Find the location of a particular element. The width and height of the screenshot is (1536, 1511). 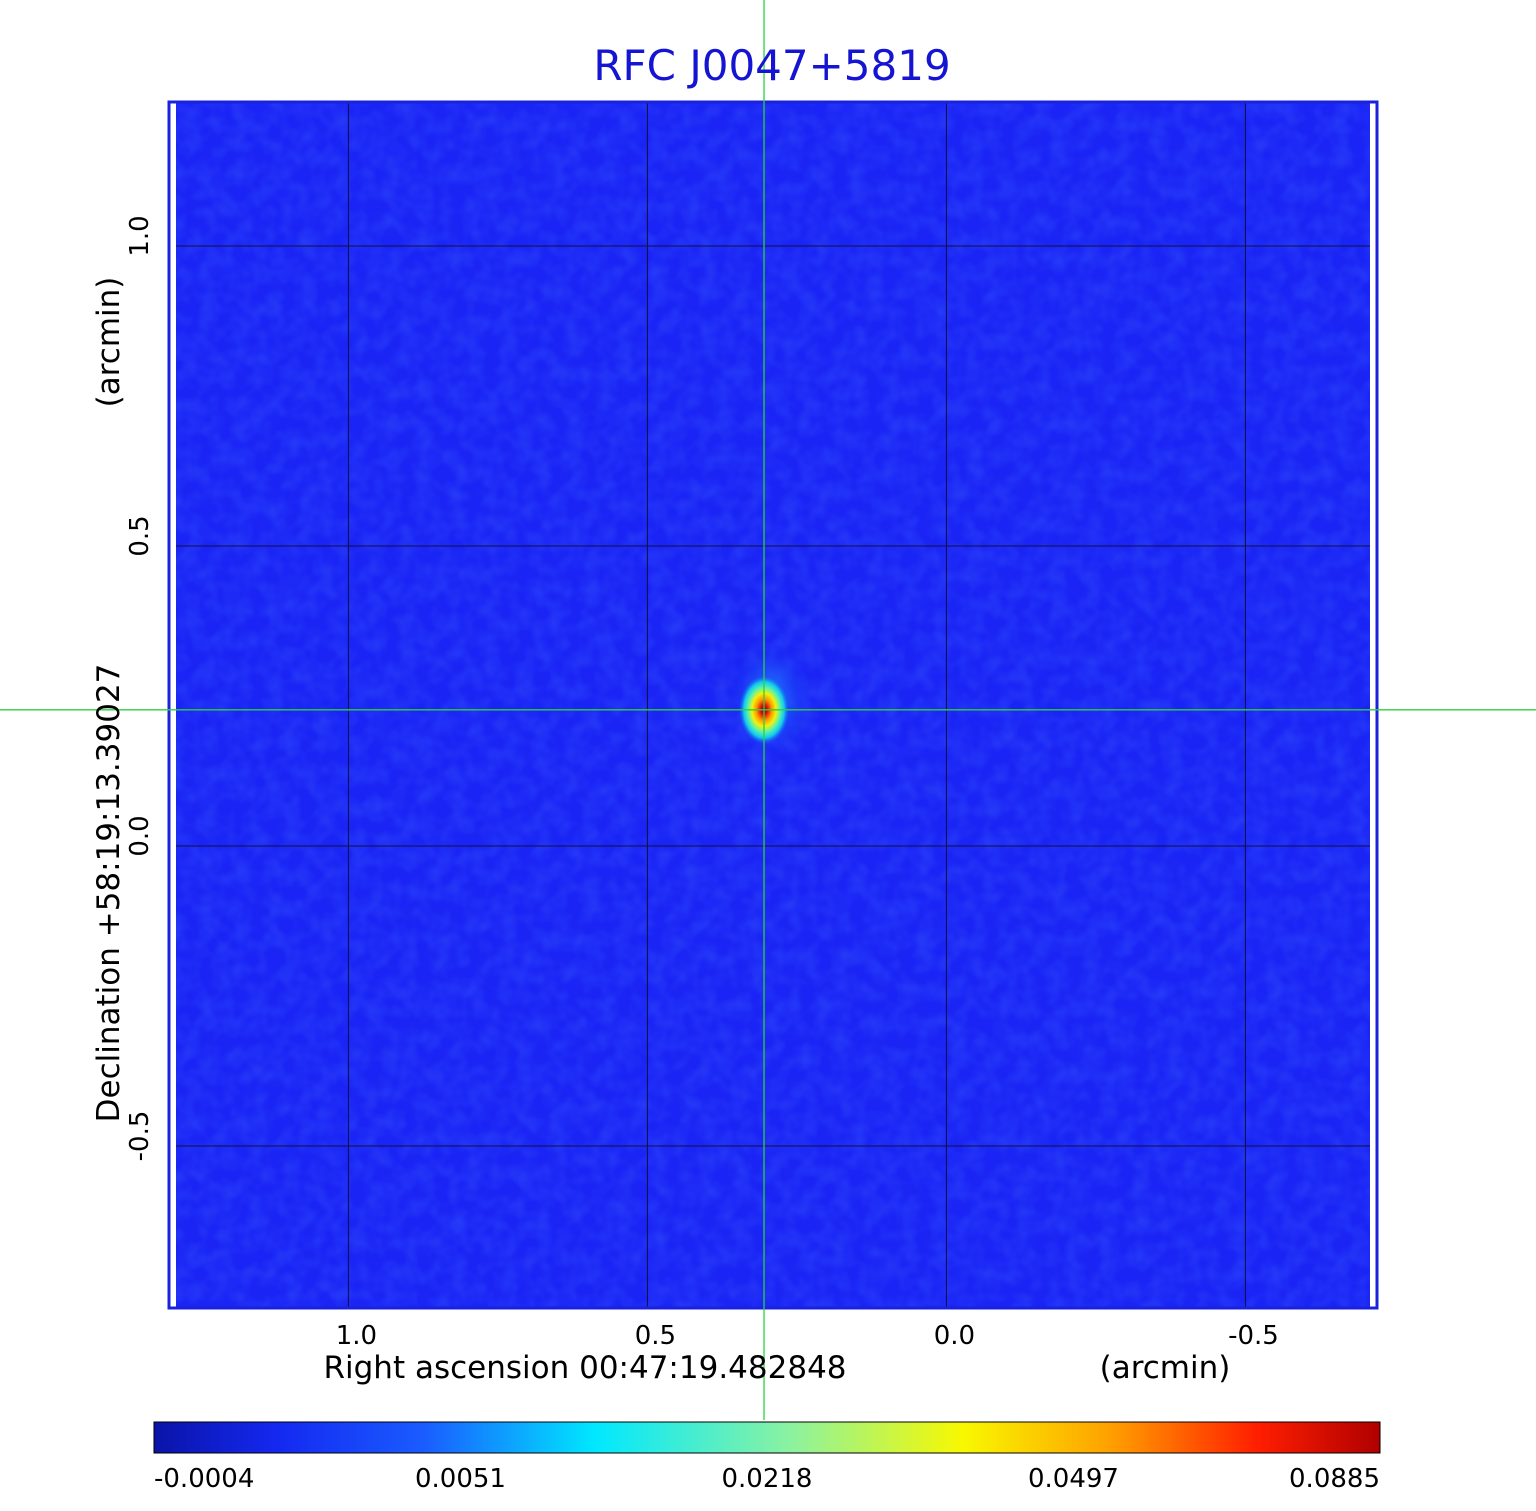

y-axis-label: Declination +58:19:13.39027 is located at coordinates (109, 893).